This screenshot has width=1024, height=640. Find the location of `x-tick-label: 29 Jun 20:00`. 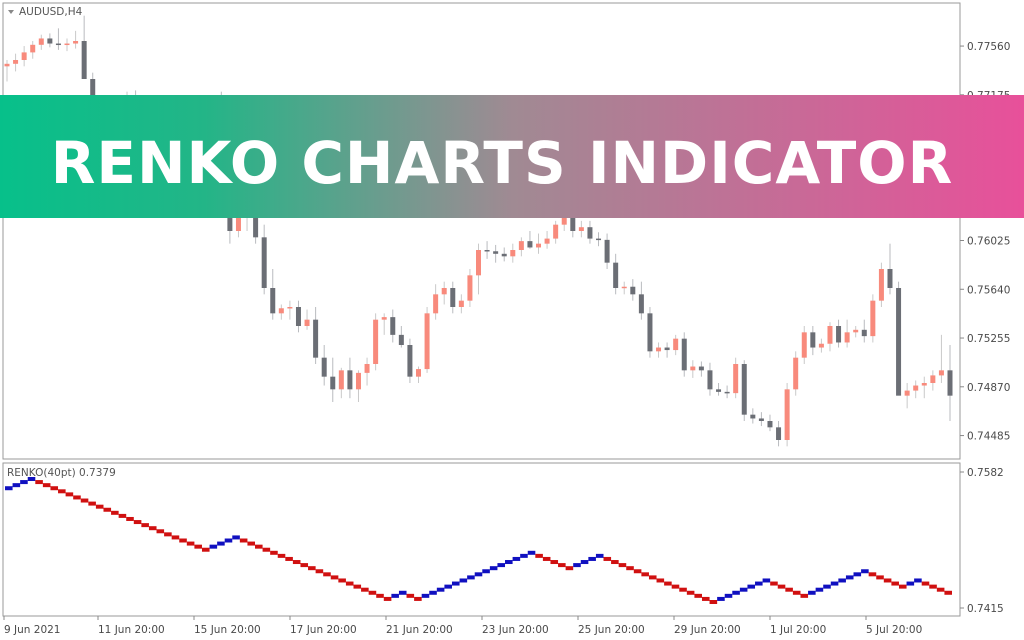

x-tick-label: 29 Jun 20:00 is located at coordinates (707, 630).